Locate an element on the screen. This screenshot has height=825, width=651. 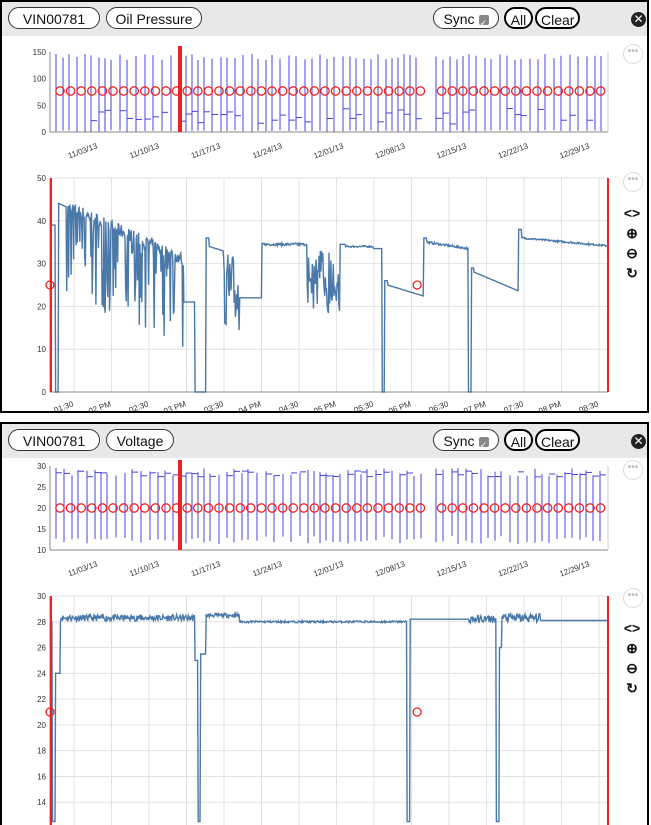
overview-x-tick-label: 11/03/13 is located at coordinates (83, 150).